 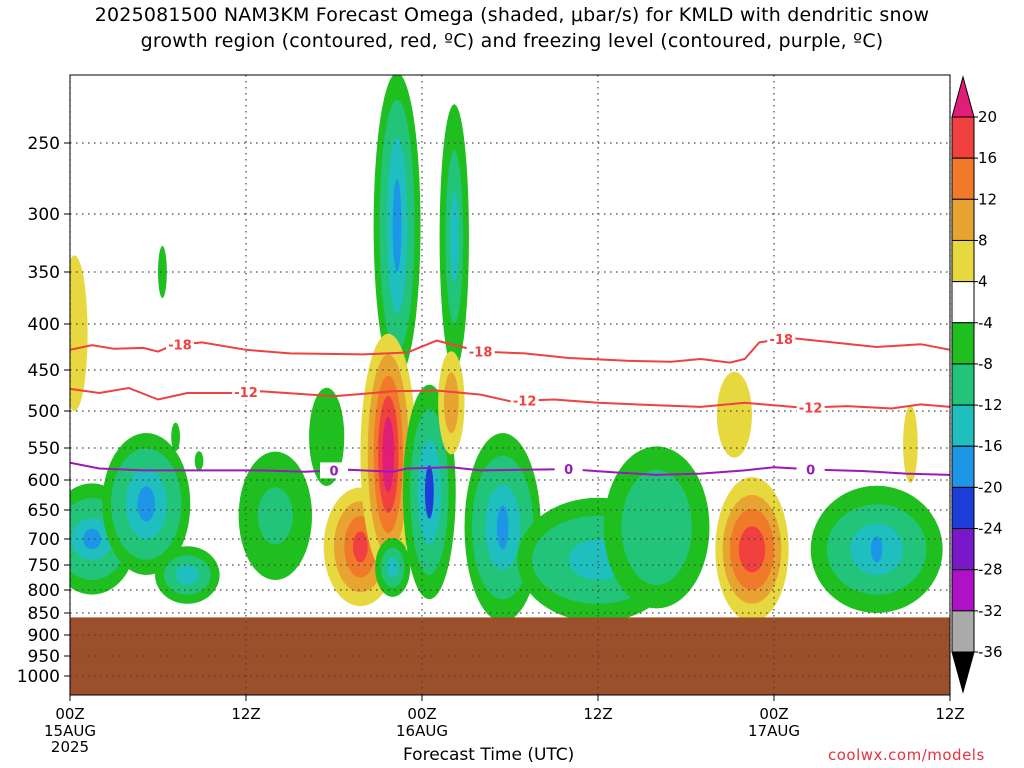 What do you see at coordinates (70, 731) in the screenshot?
I see `x-tick-sublabel-0-0: 15AUG` at bounding box center [70, 731].